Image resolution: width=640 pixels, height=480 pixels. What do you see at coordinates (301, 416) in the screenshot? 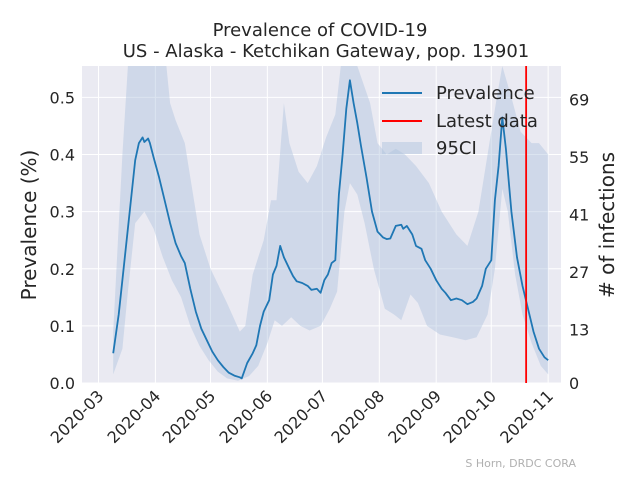
I see `x-tick-label: 2020-07` at bounding box center [301, 416].